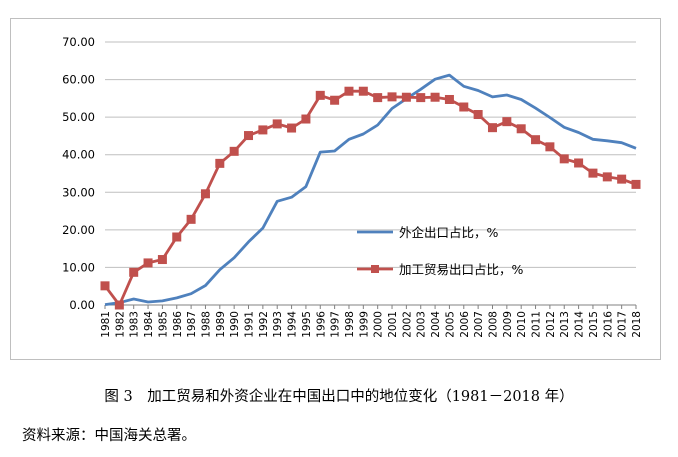 This screenshot has height=457, width=678. I want to click on x-tick-label: 2014, so click(580, 324).